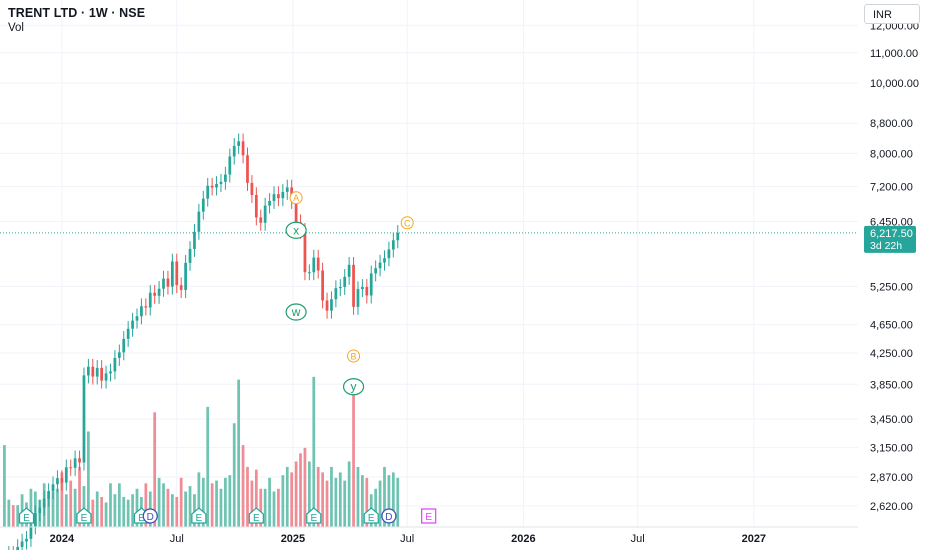 The image size is (932, 550). I want to click on wave-label-c: C, so click(407, 223).